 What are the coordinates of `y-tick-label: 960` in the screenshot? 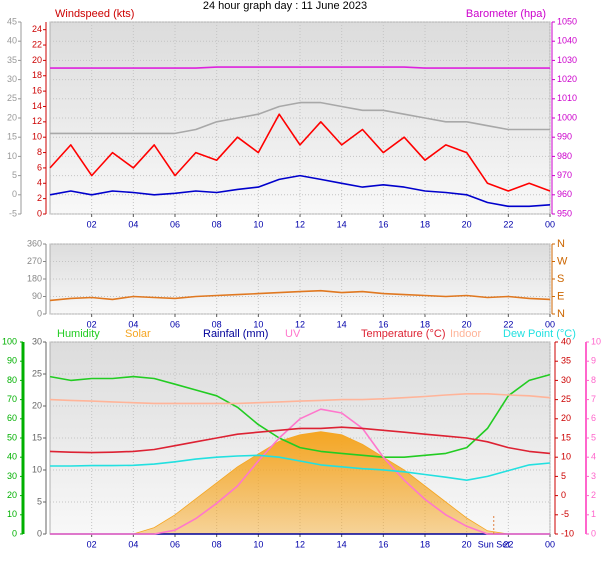 It's located at (564, 194).